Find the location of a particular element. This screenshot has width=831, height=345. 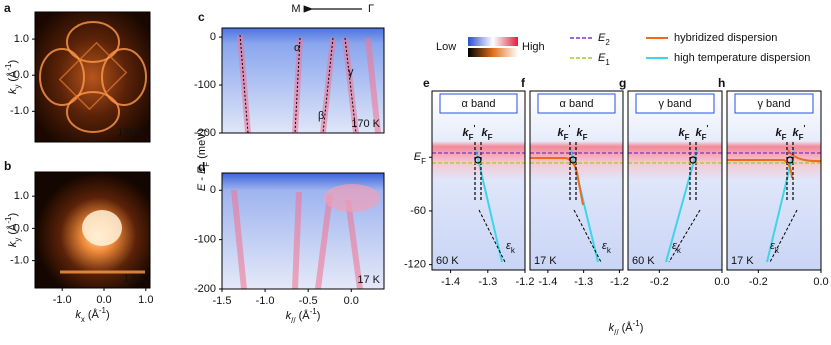

peak-marker is located at coordinates (693, 160).